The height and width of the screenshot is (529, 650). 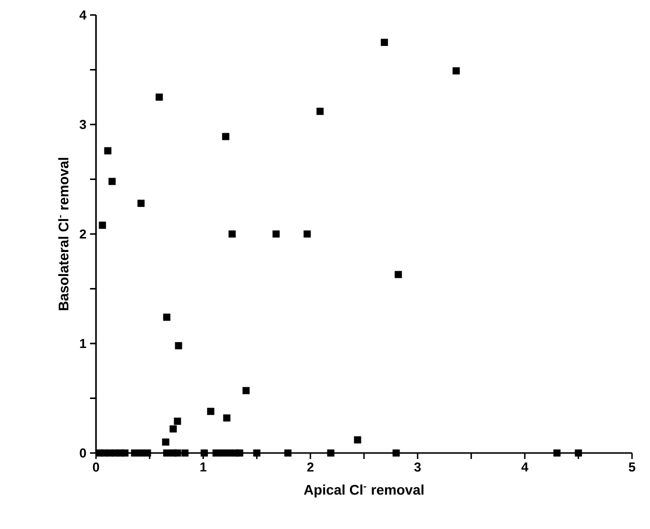 What do you see at coordinates (83, 15) in the screenshot?
I see `y-tick-label: 4` at bounding box center [83, 15].